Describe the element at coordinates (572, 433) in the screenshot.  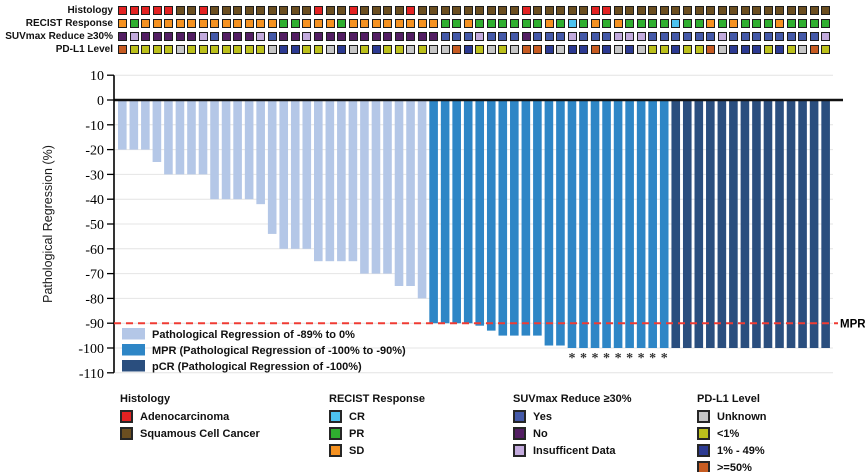
I see `legend-item: No` at that location.